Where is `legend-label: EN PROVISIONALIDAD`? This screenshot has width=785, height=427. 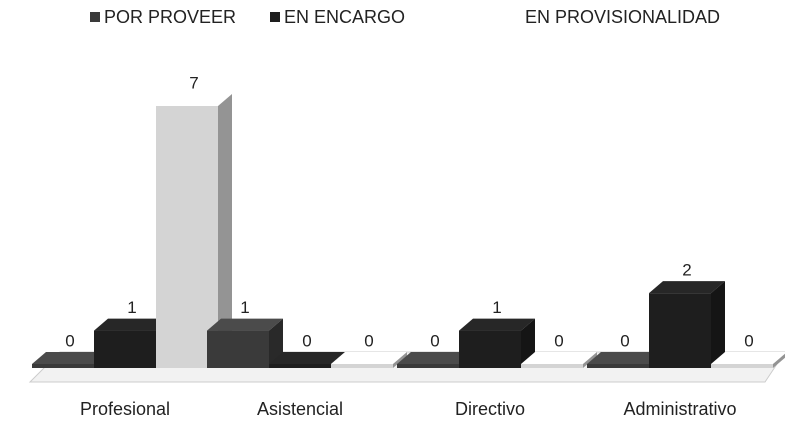 legend-label: EN PROVISIONALIDAD is located at coordinates (622, 17).